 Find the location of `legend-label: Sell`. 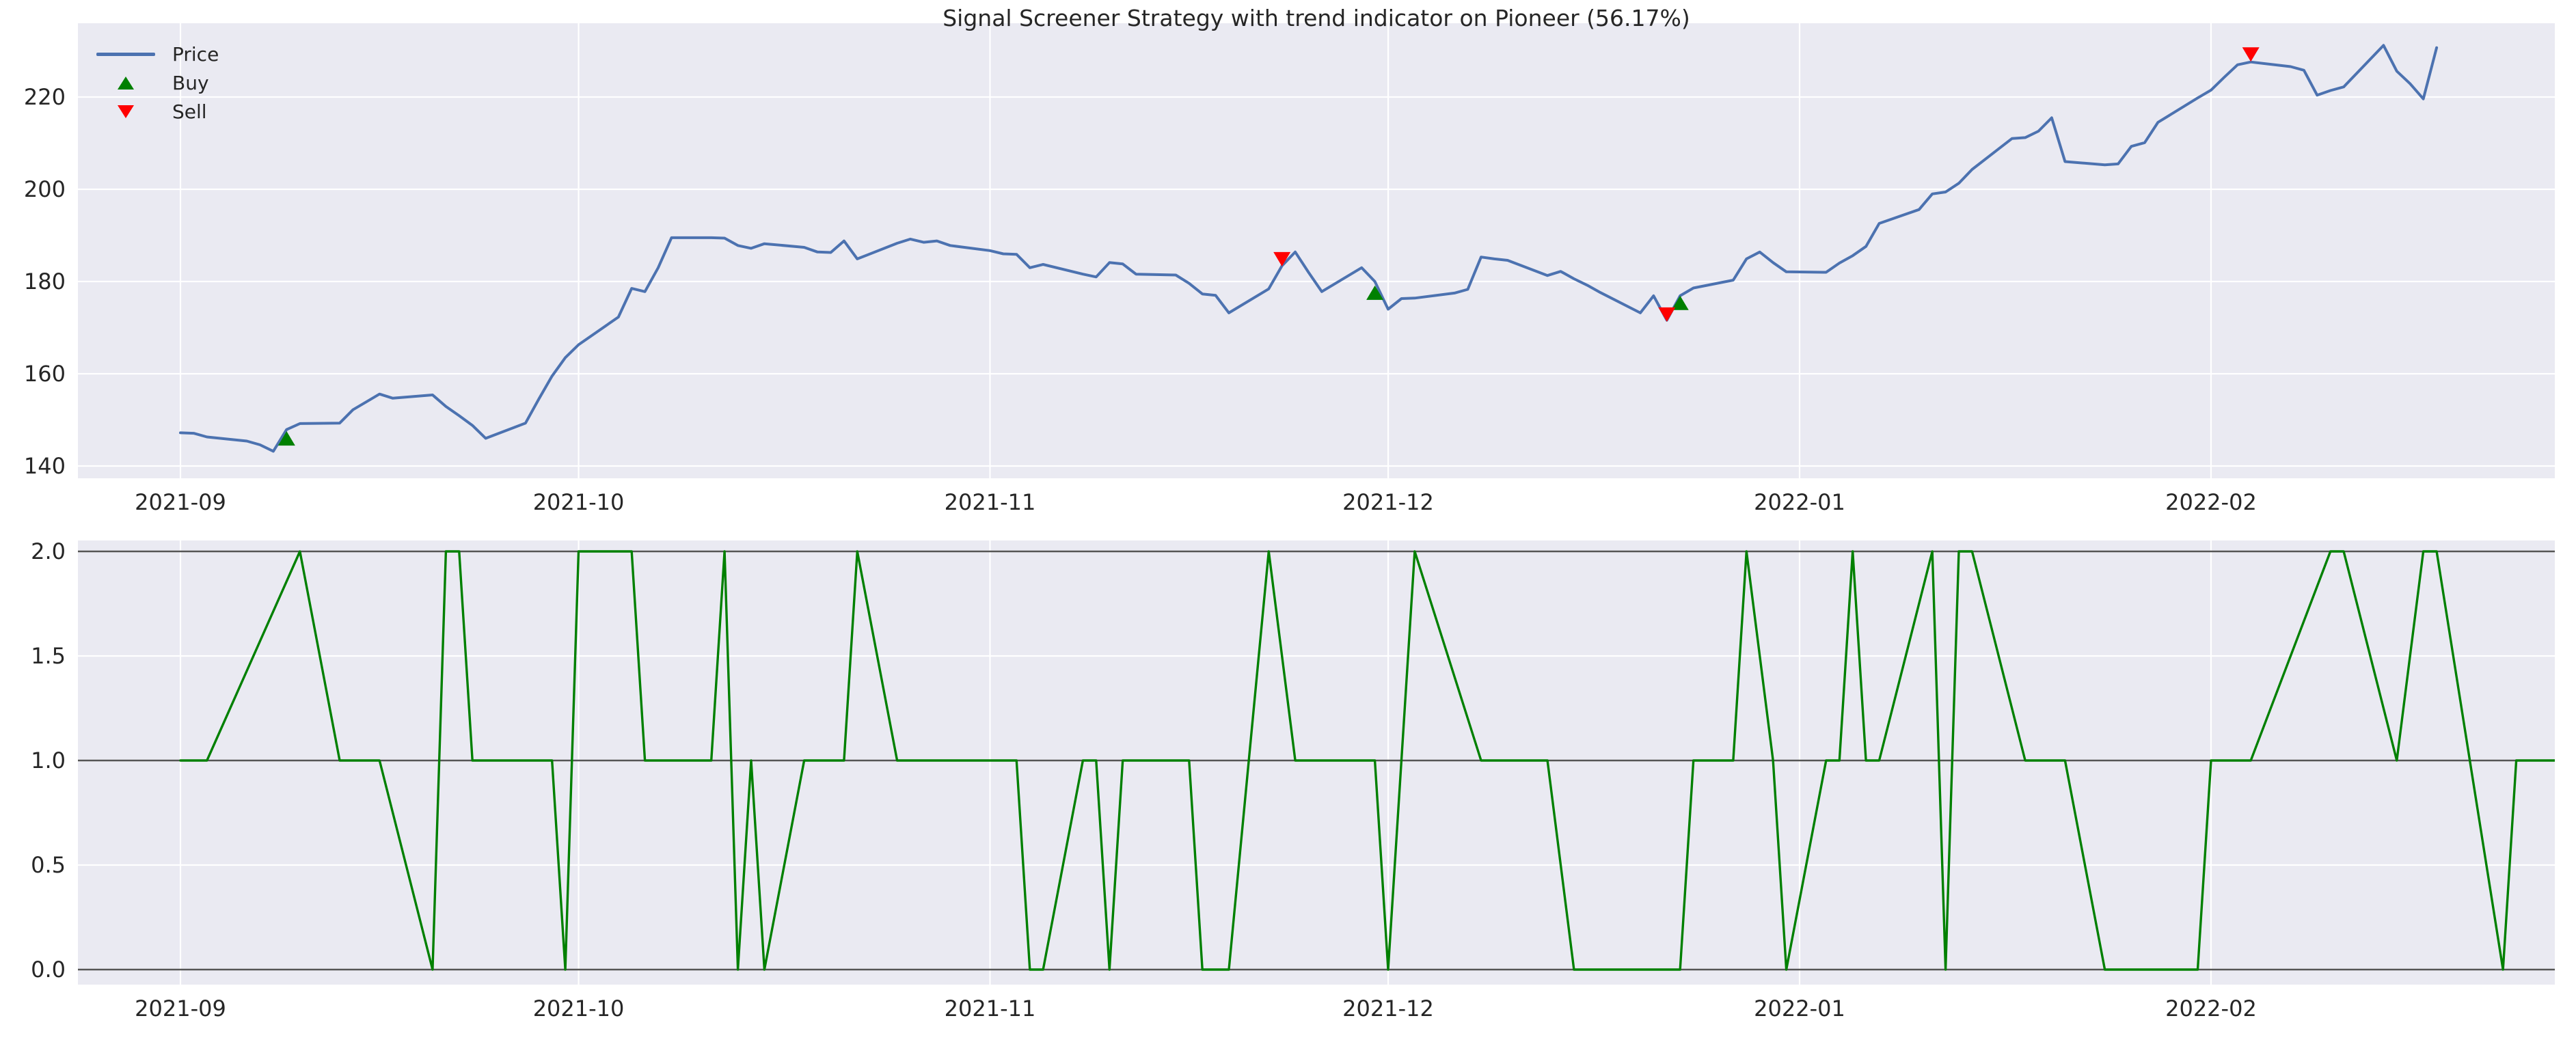

legend-label: Sell is located at coordinates (190, 112).